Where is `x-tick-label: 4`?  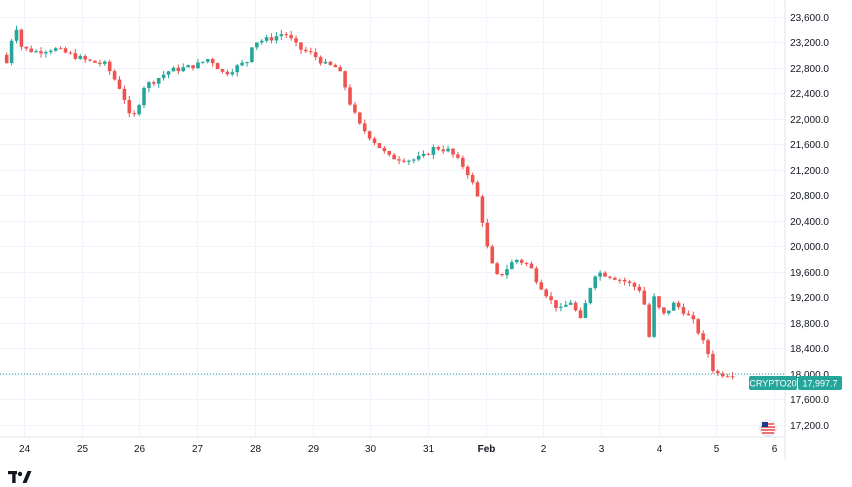
x-tick-label: 4 is located at coordinates (660, 449).